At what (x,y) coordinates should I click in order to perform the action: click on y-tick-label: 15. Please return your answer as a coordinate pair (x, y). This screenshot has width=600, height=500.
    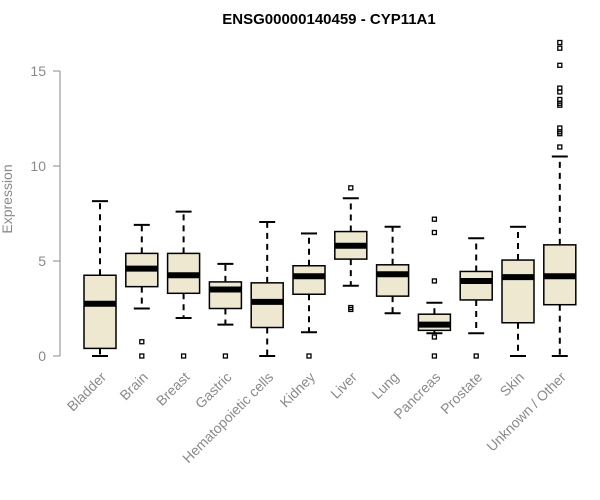
    Looking at the image, I should click on (38, 71).